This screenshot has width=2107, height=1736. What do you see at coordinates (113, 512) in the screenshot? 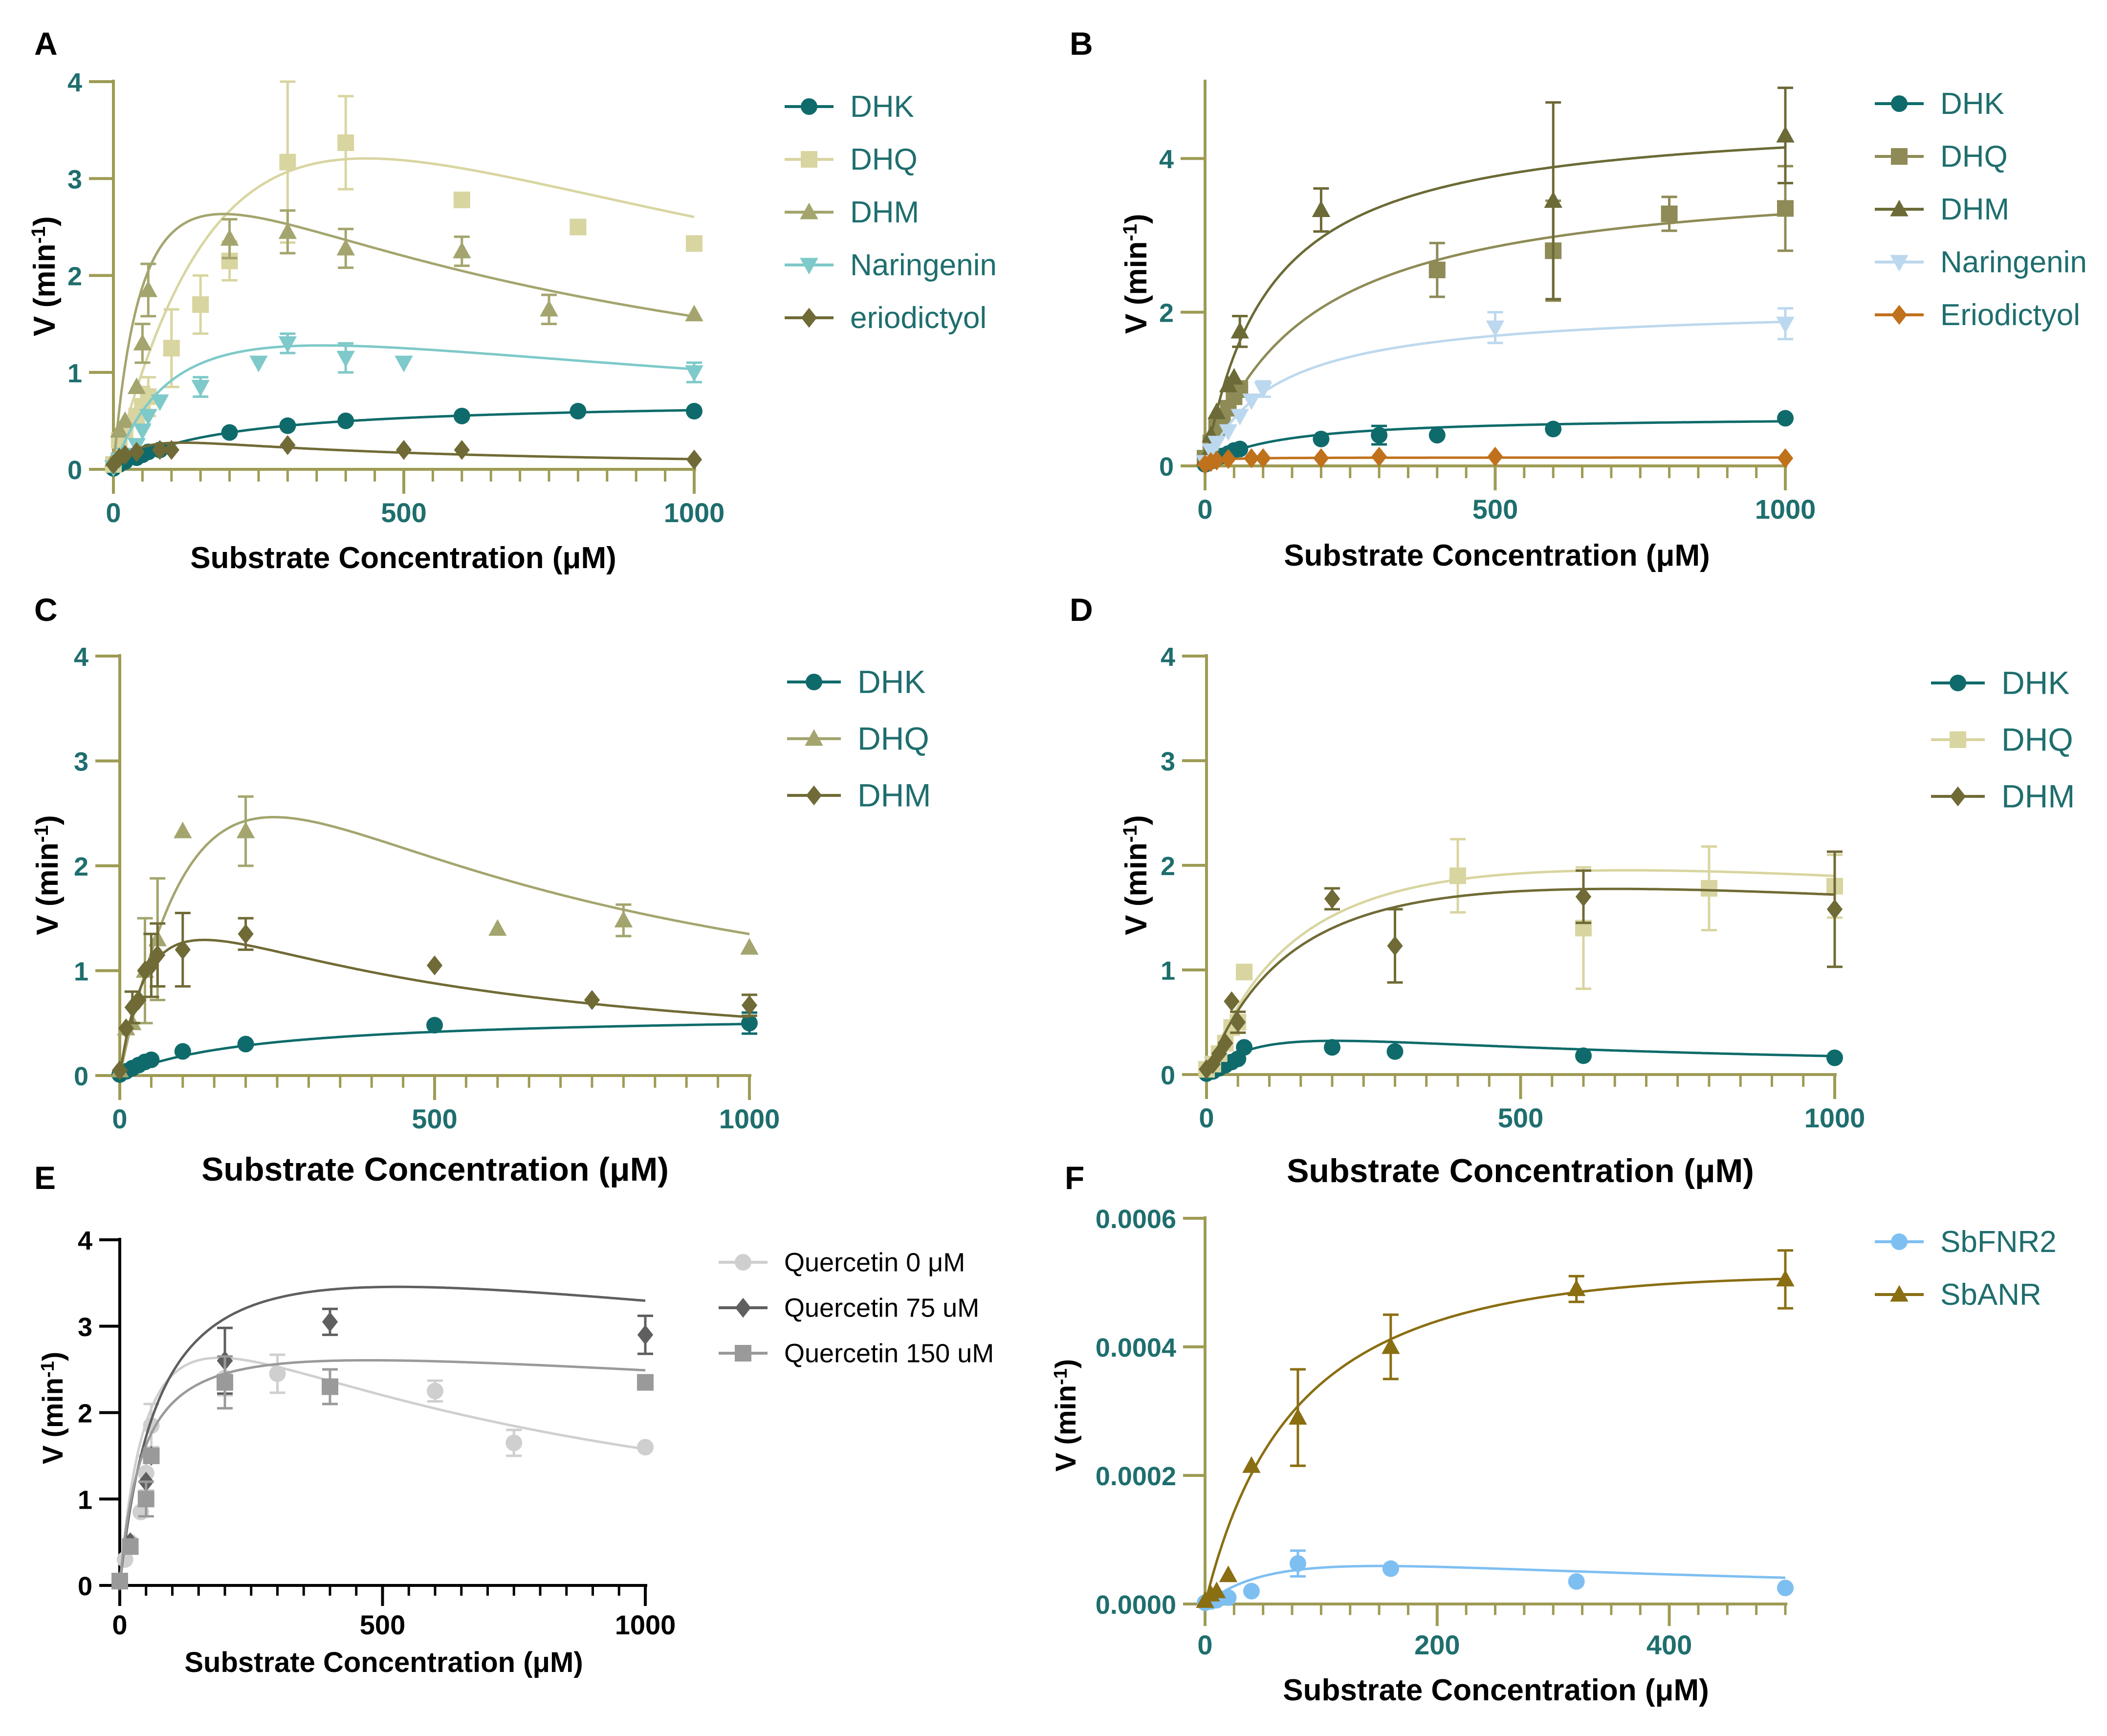
I see `x-tick-label: 0` at bounding box center [113, 512].